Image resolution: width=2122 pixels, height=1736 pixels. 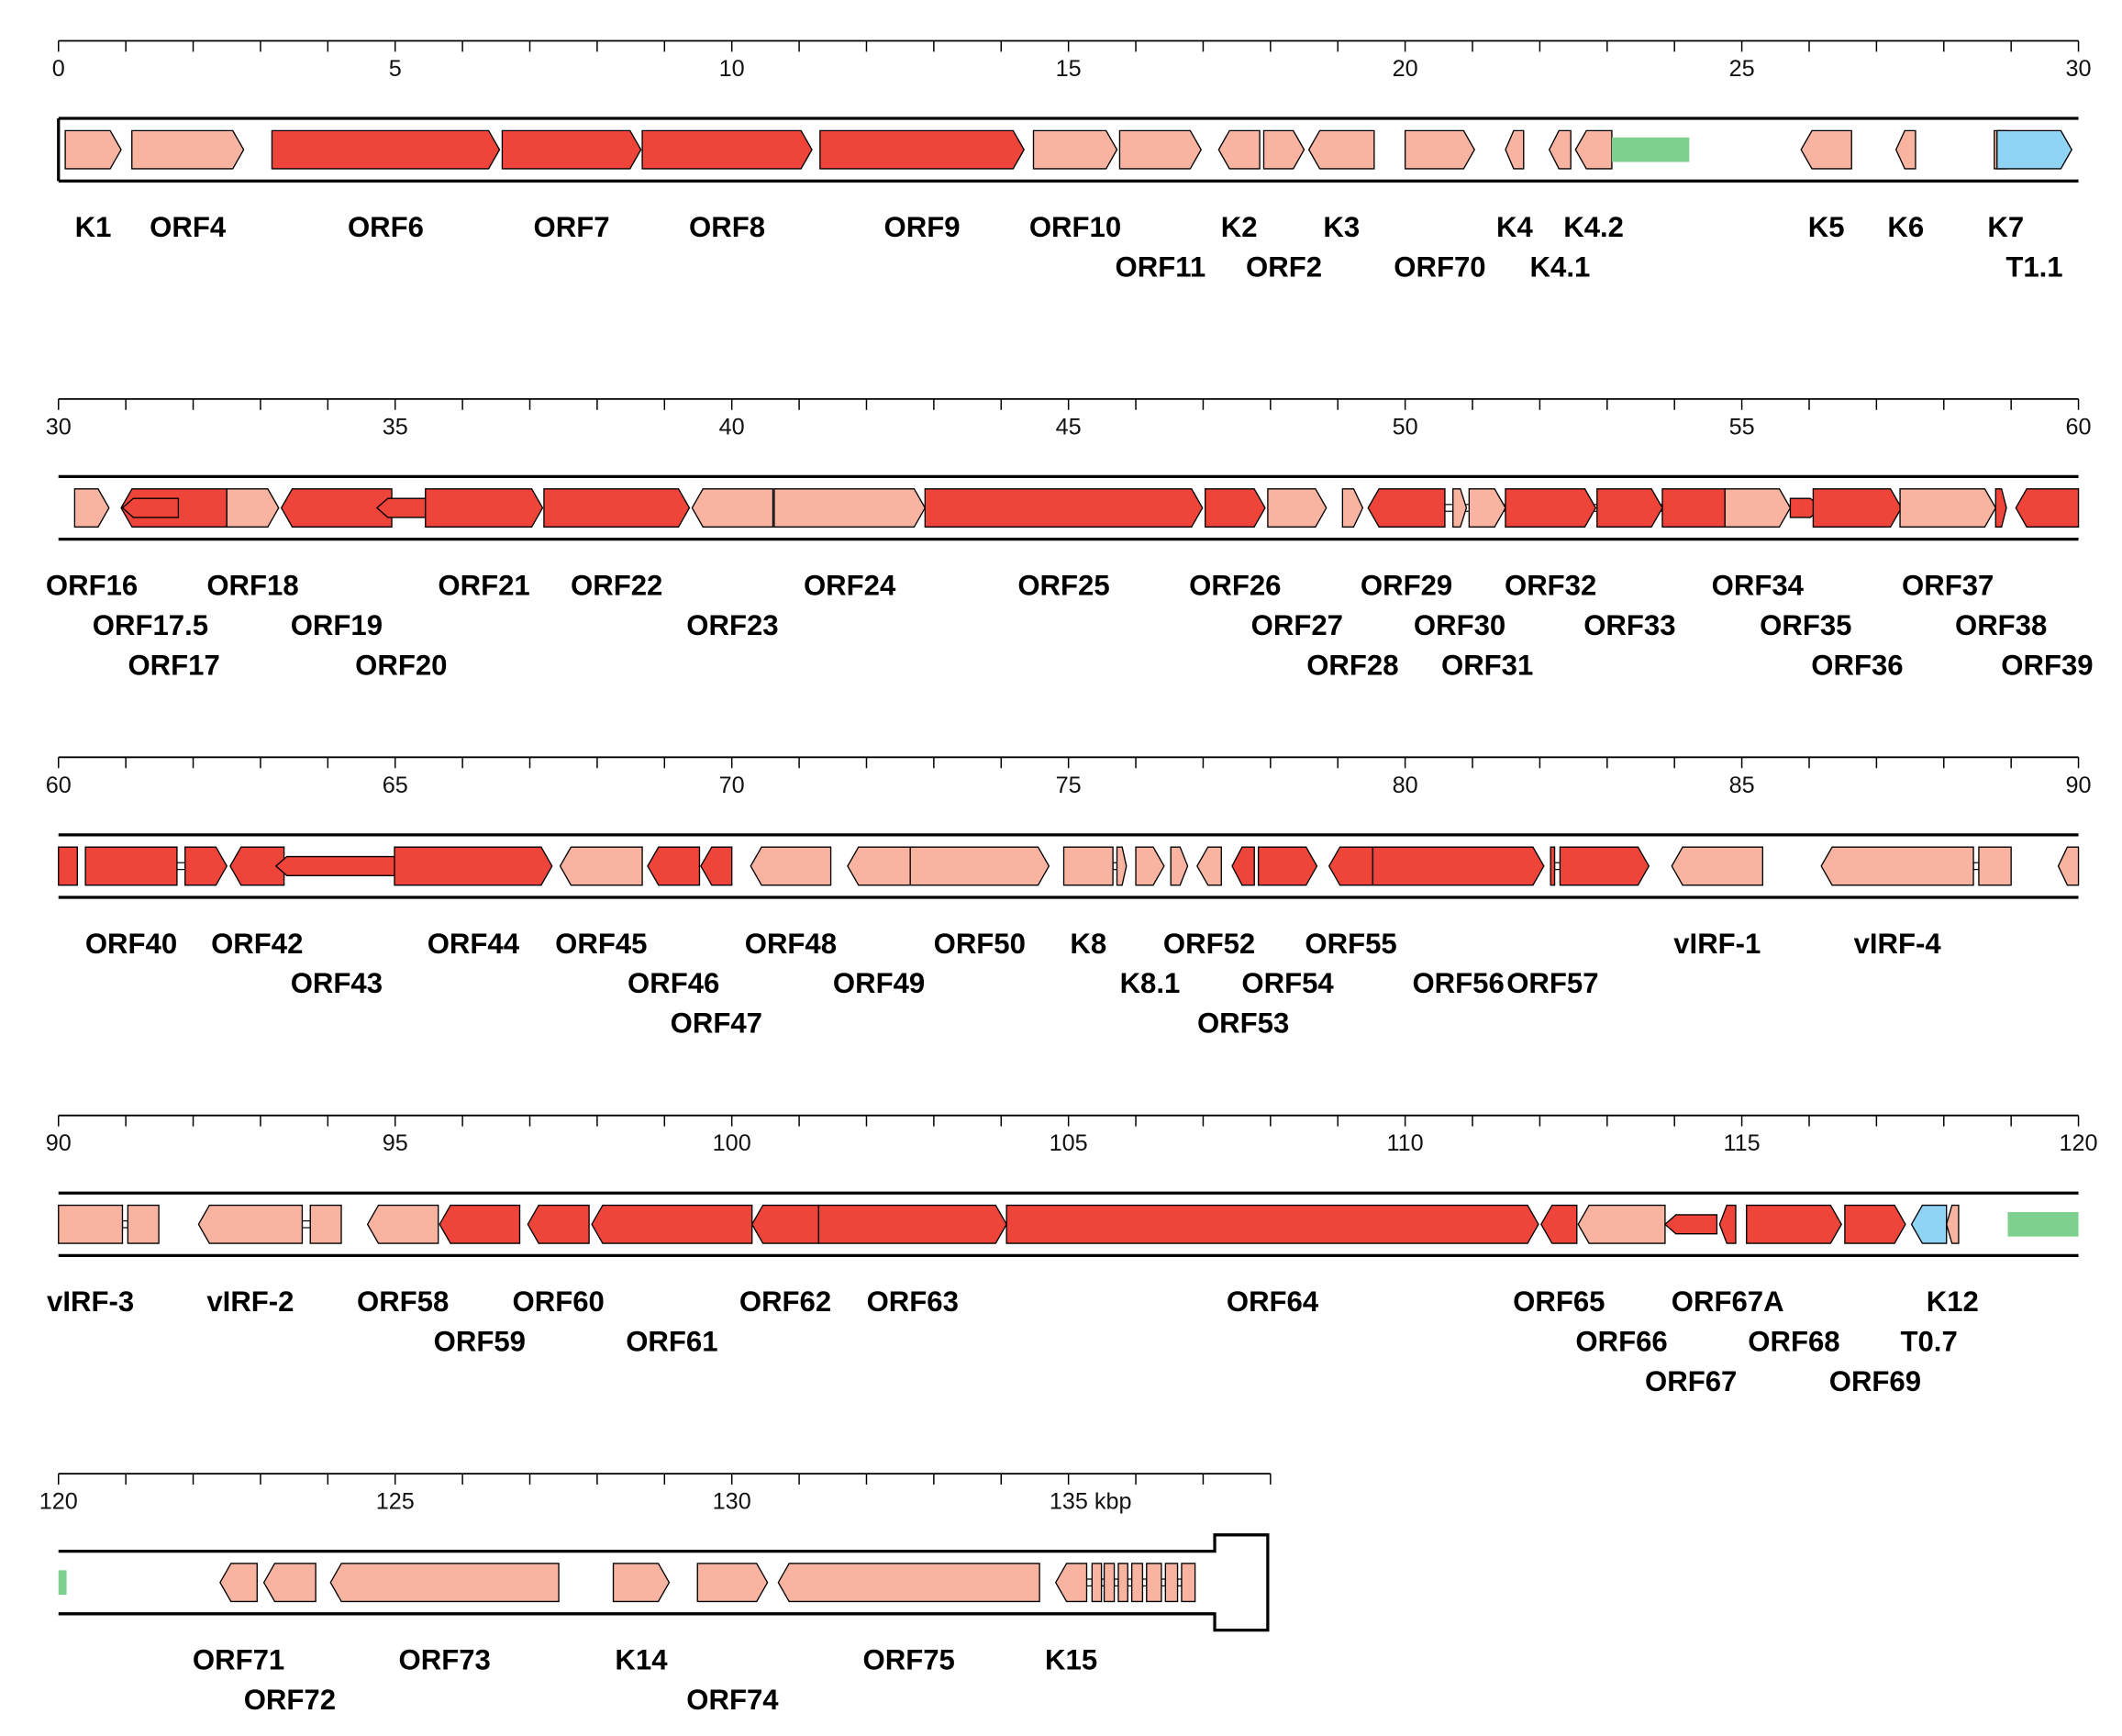 What do you see at coordinates (1235, 544) in the screenshot?
I see `gene-orf26: ORF26` at bounding box center [1235, 544].